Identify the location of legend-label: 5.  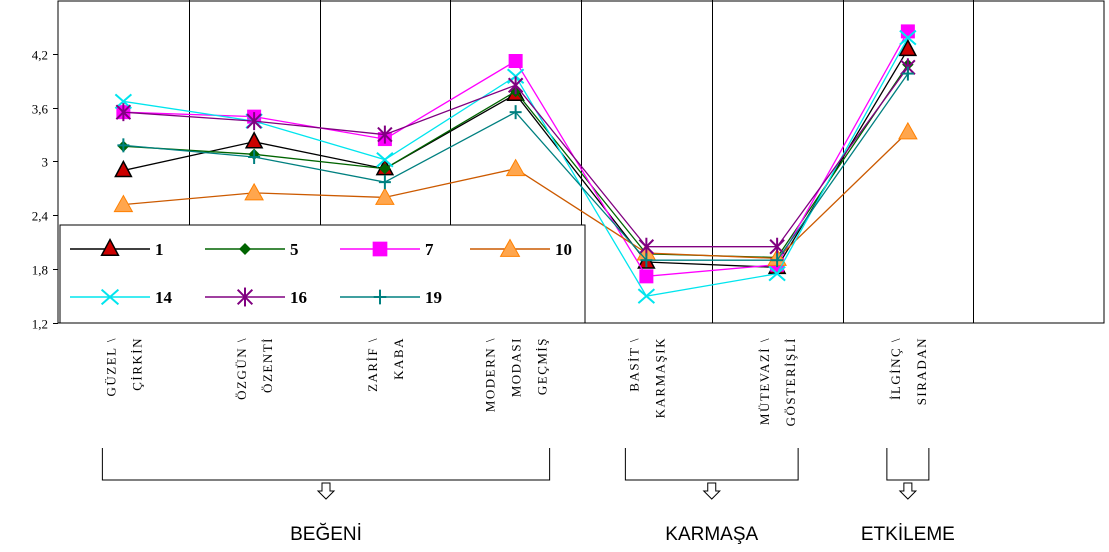
(294, 249).